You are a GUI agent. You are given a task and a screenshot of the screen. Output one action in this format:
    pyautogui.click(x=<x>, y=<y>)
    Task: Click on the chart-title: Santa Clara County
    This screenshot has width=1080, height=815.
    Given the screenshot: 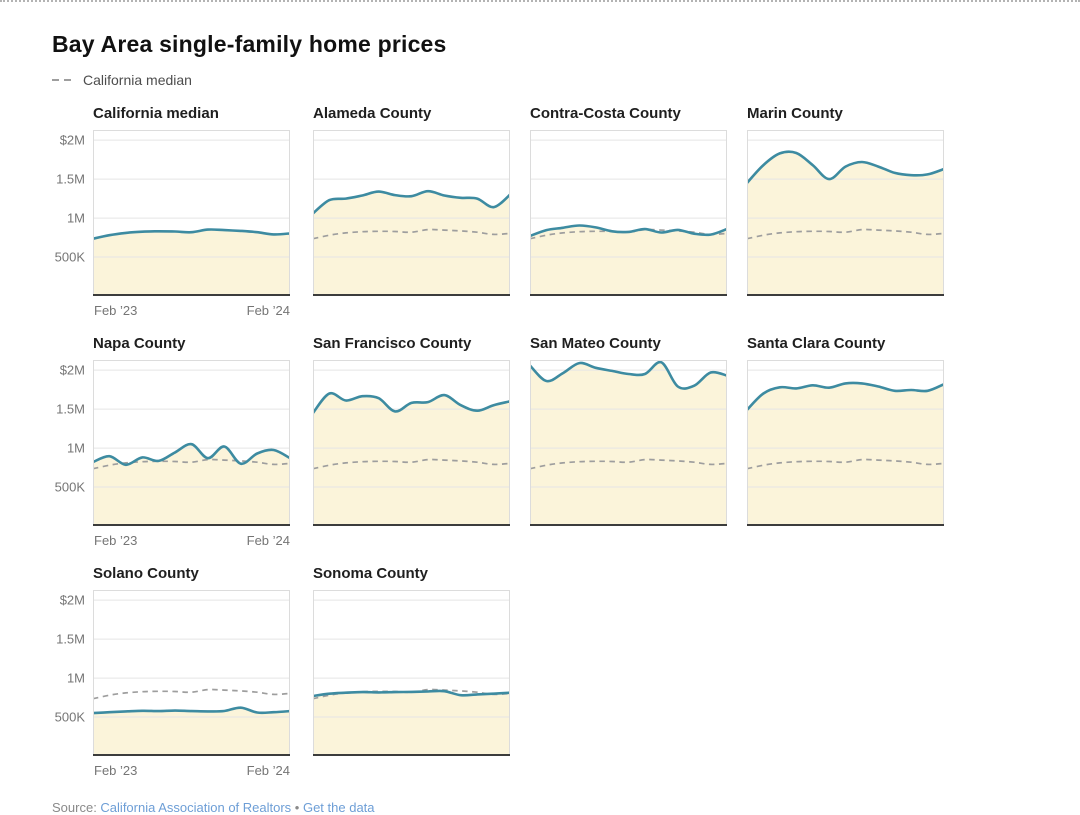 What is the action you would take?
    pyautogui.click(x=816, y=343)
    